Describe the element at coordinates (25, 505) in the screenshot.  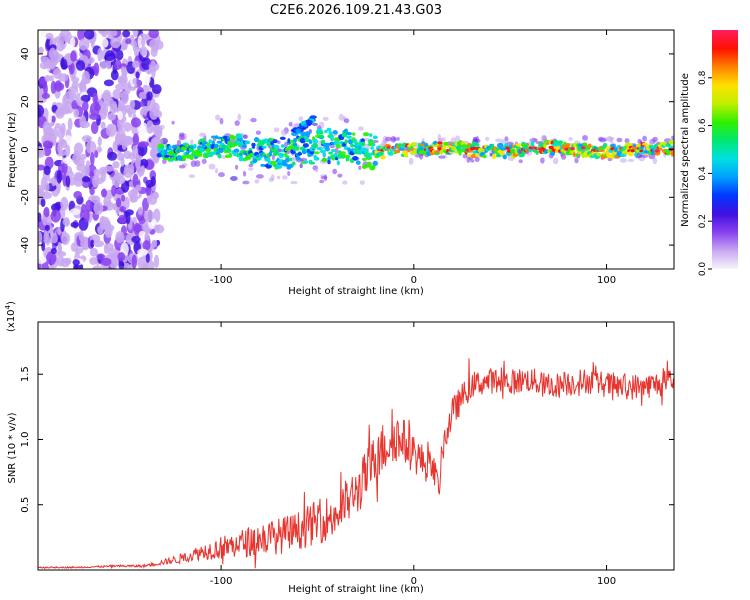
I see `y-tick-label: 0.5` at that location.